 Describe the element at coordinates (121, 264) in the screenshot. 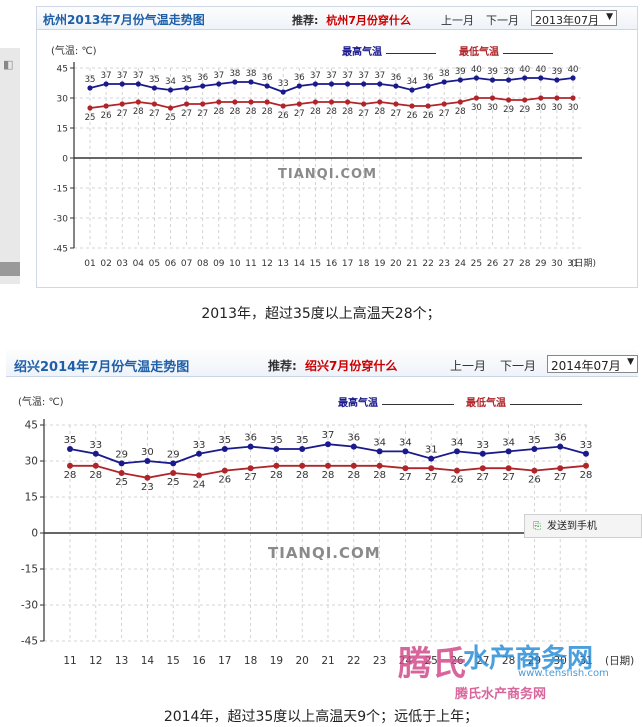

I see `x-tick-label: 03` at that location.